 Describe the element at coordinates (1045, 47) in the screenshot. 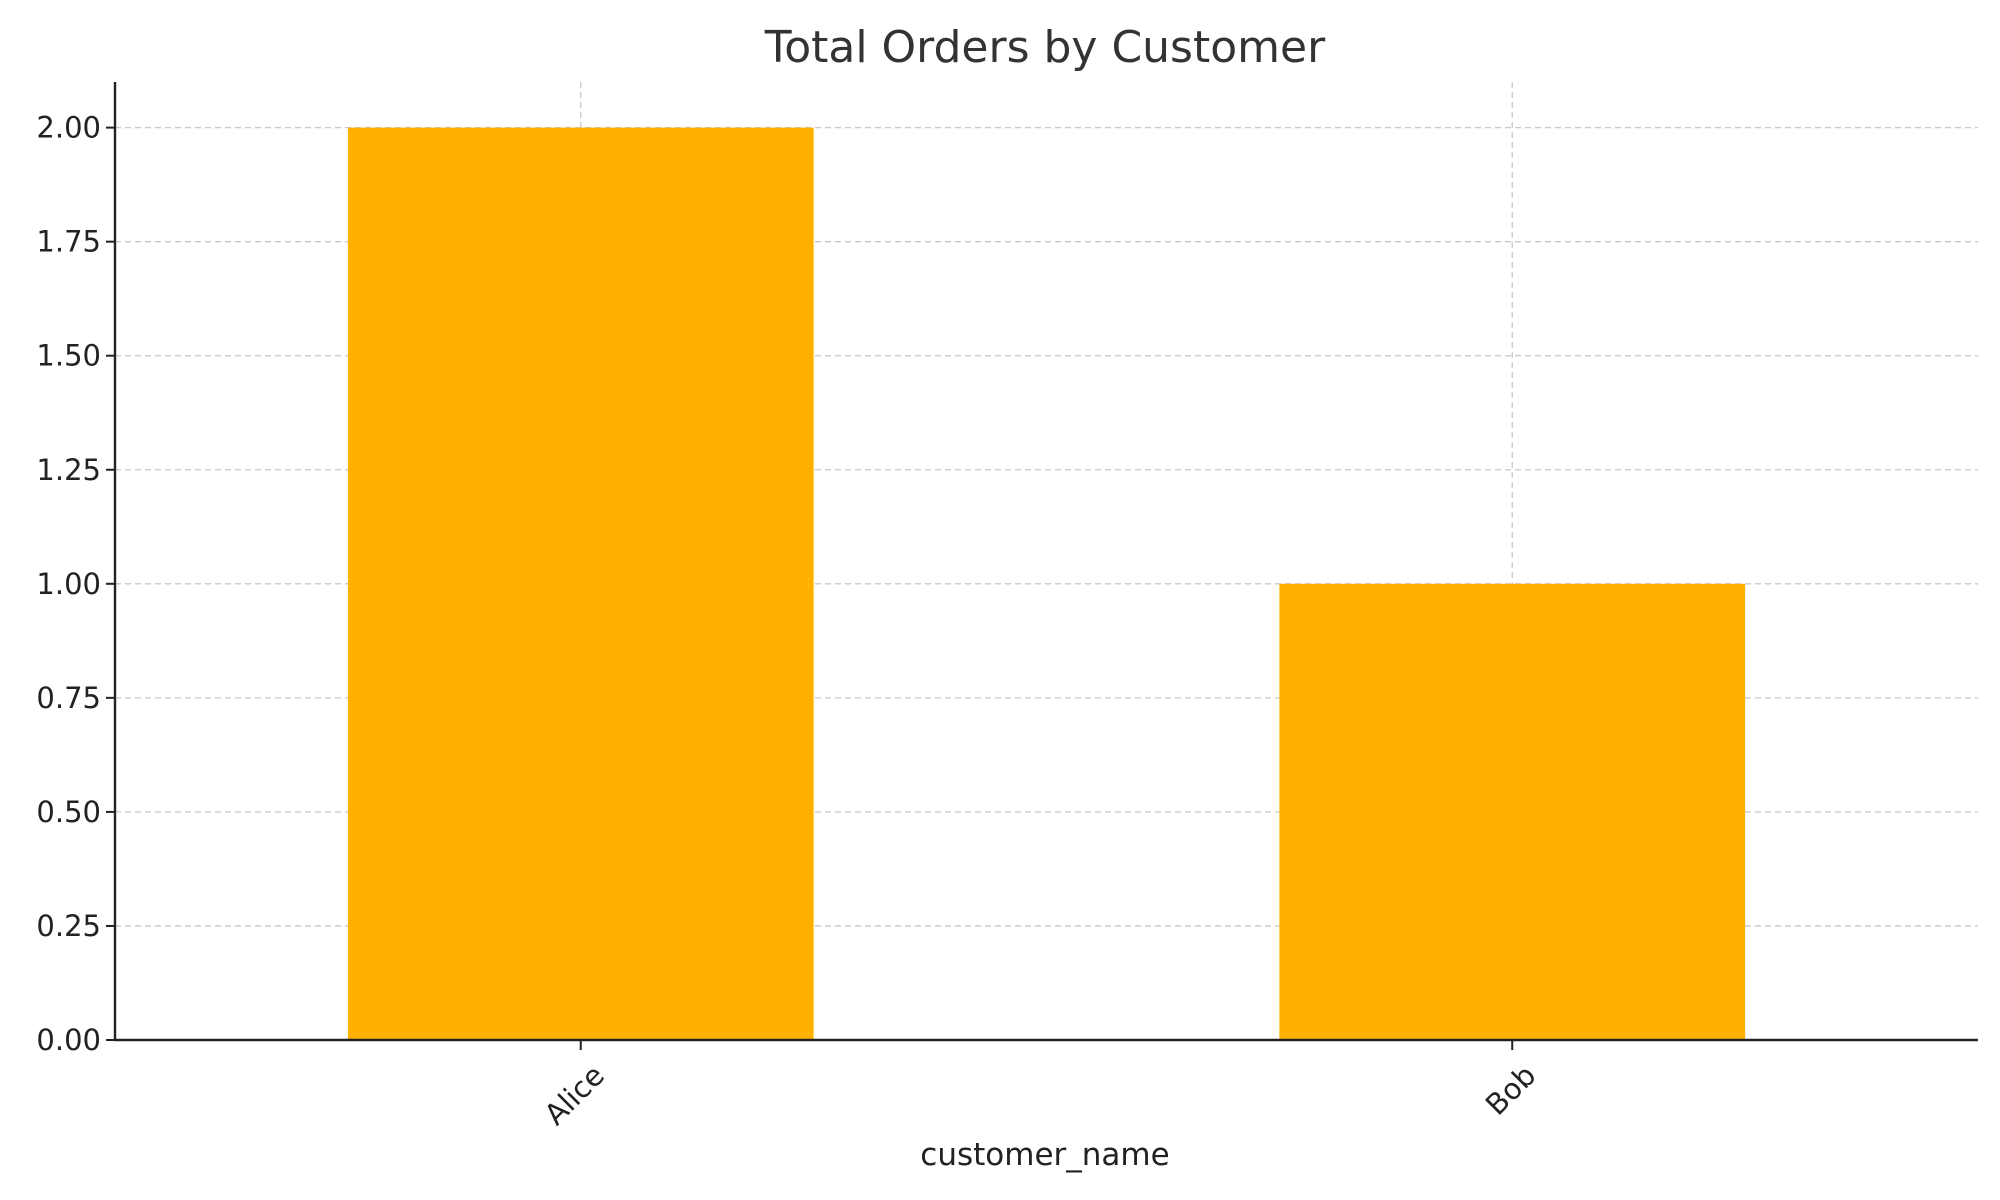

I see `chart-title: Total Orders by Customer` at that location.